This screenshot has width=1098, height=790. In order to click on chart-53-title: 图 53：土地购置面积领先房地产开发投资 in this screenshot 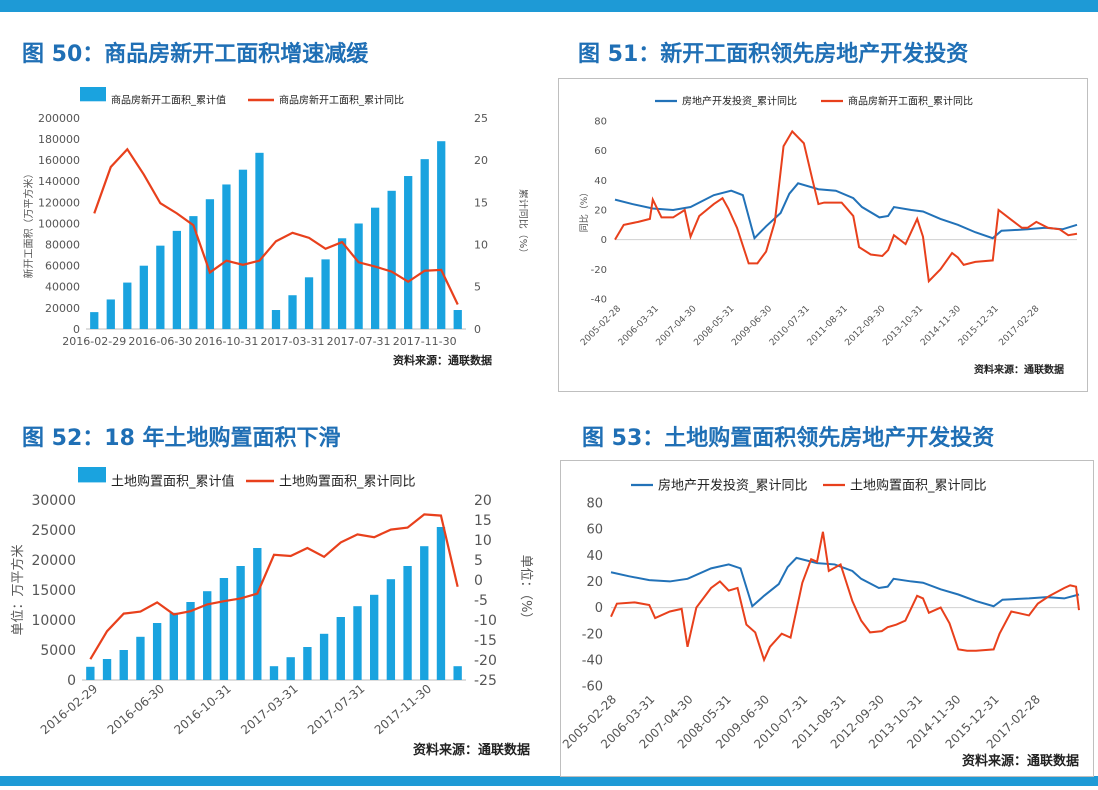, I will do `click(788, 438)`.